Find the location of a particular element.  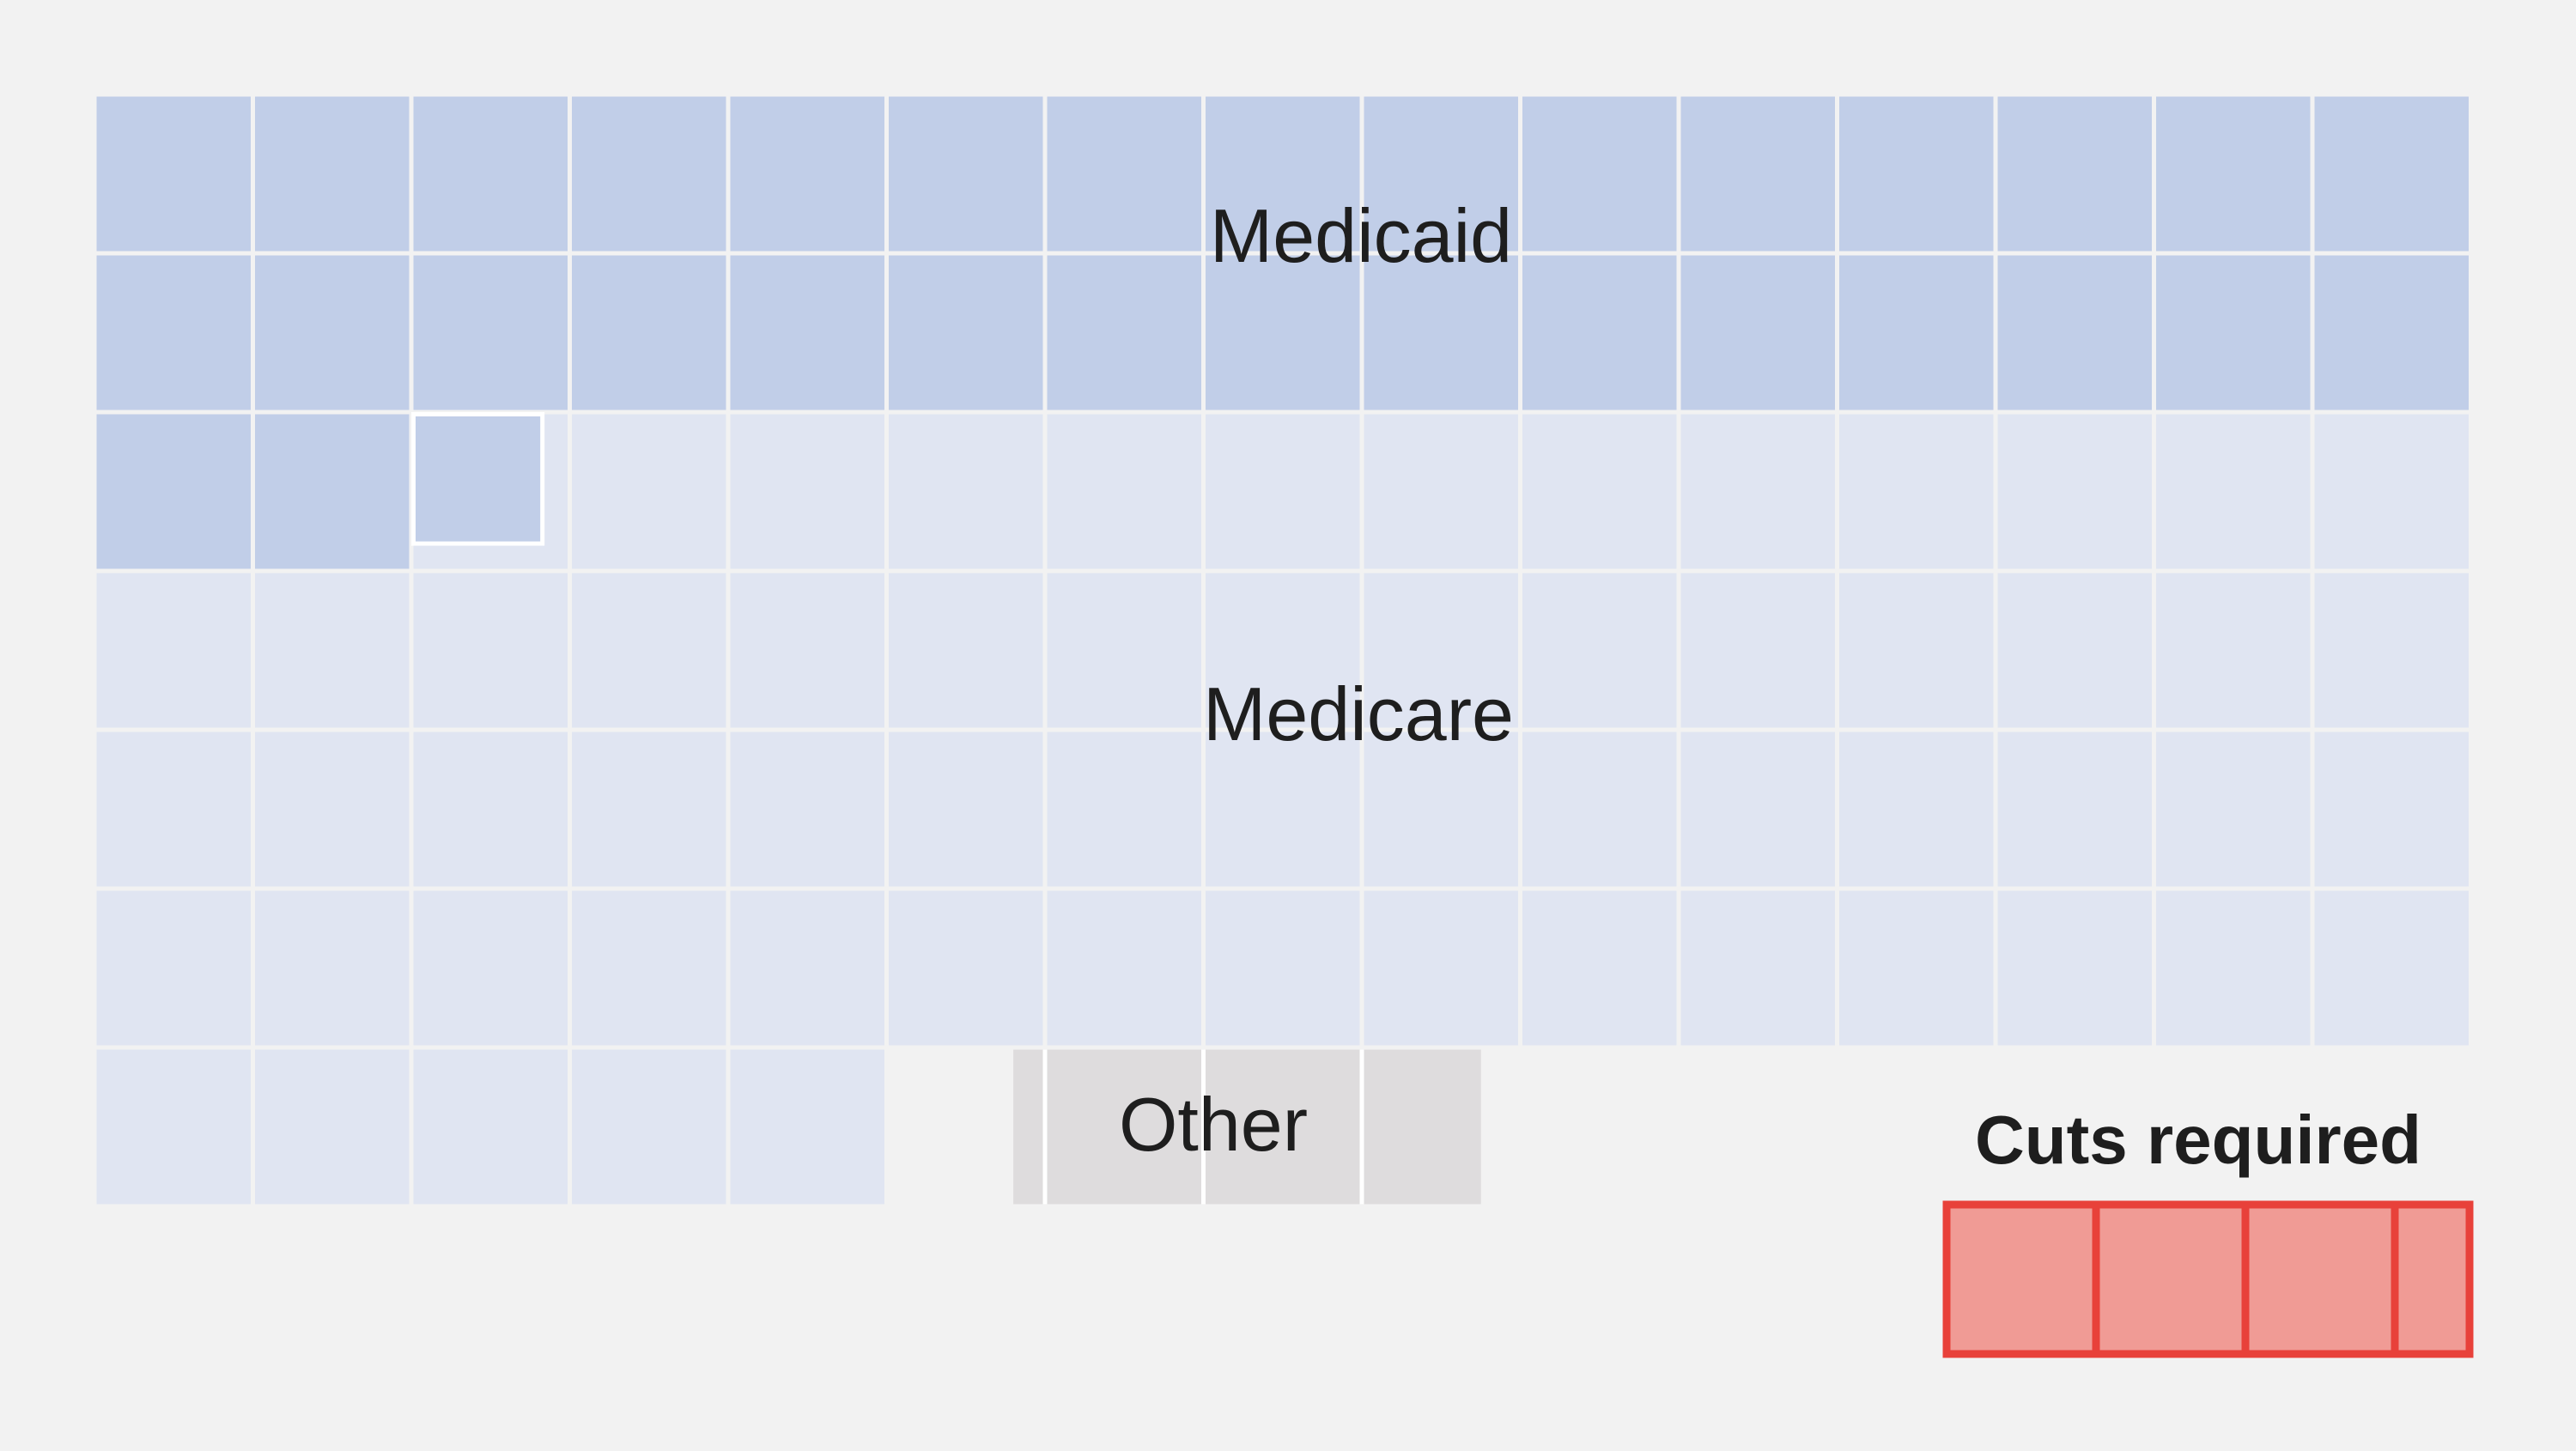

other-region is located at coordinates (1247, 1127).